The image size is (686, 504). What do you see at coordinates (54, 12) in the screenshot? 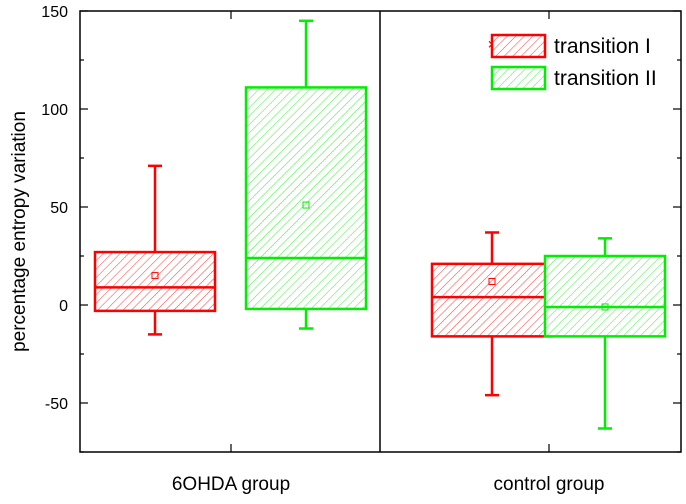
I see `y-tick-label: 150` at bounding box center [54, 12].